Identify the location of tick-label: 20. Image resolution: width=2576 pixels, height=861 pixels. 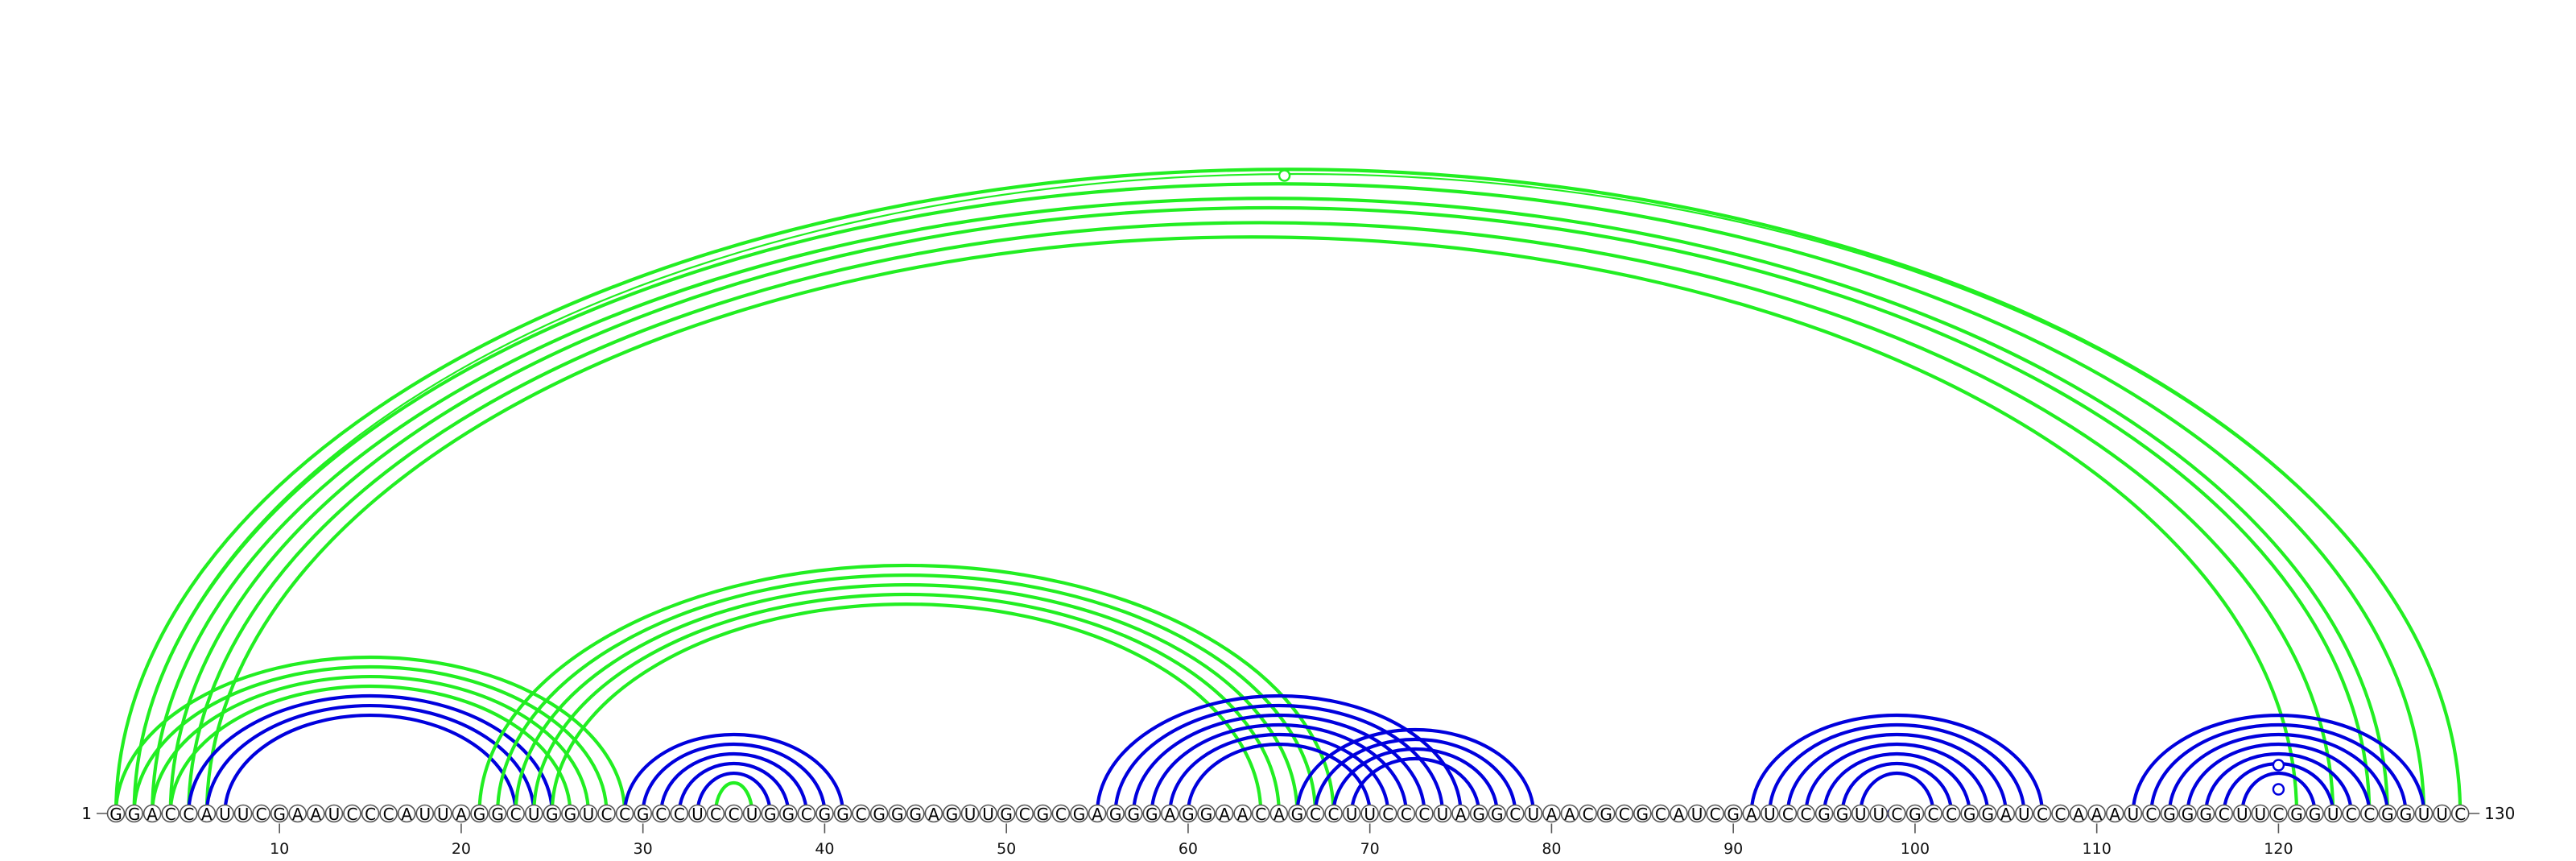
(462, 849).